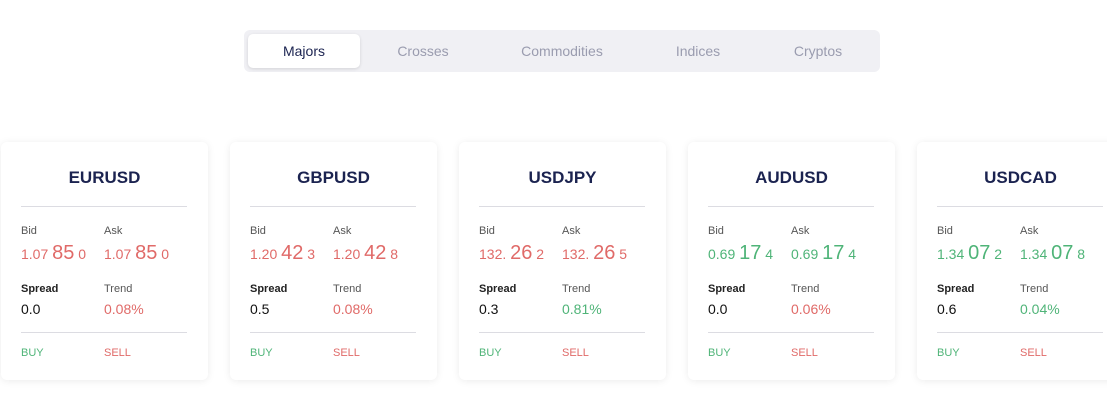 Image resolution: width=1107 pixels, height=403 pixels. Describe the element at coordinates (304, 51) in the screenshot. I see `tab: Majors` at that location.